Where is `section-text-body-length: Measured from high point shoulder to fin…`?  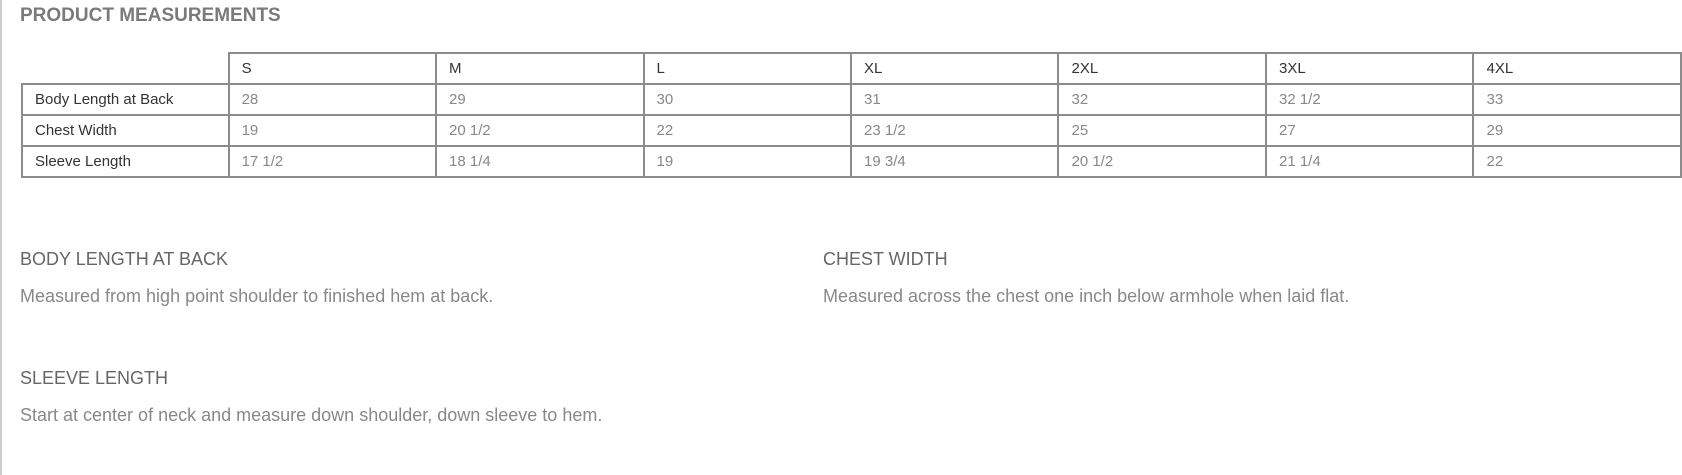 section-text-body-length: Measured from high point shoulder to fin… is located at coordinates (257, 296).